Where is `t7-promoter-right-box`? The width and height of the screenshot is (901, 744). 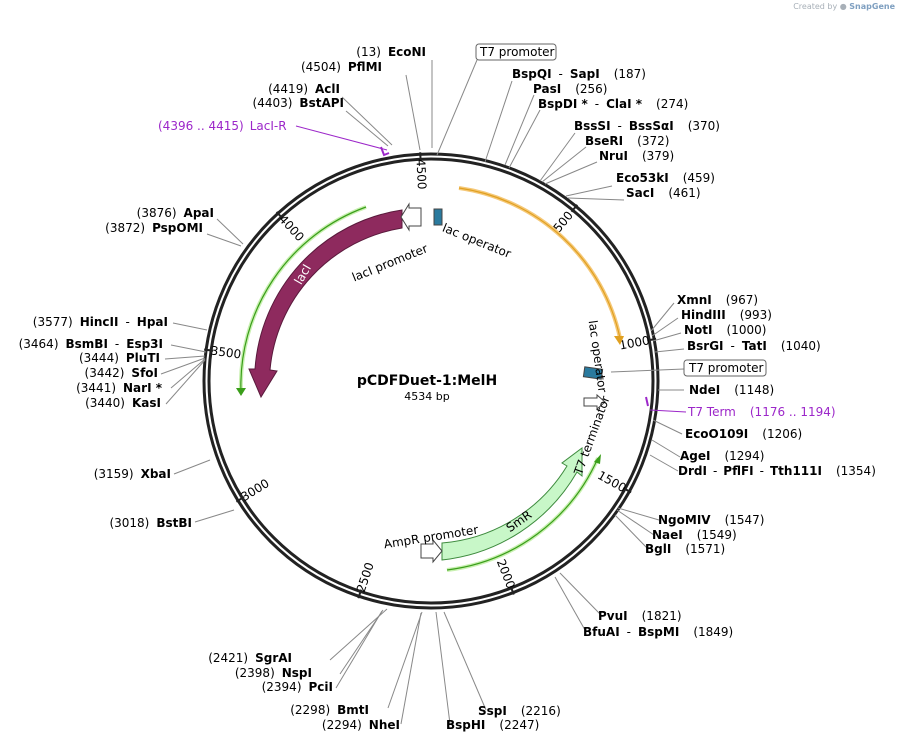
t7-promoter-right-box is located at coordinates (725, 368).